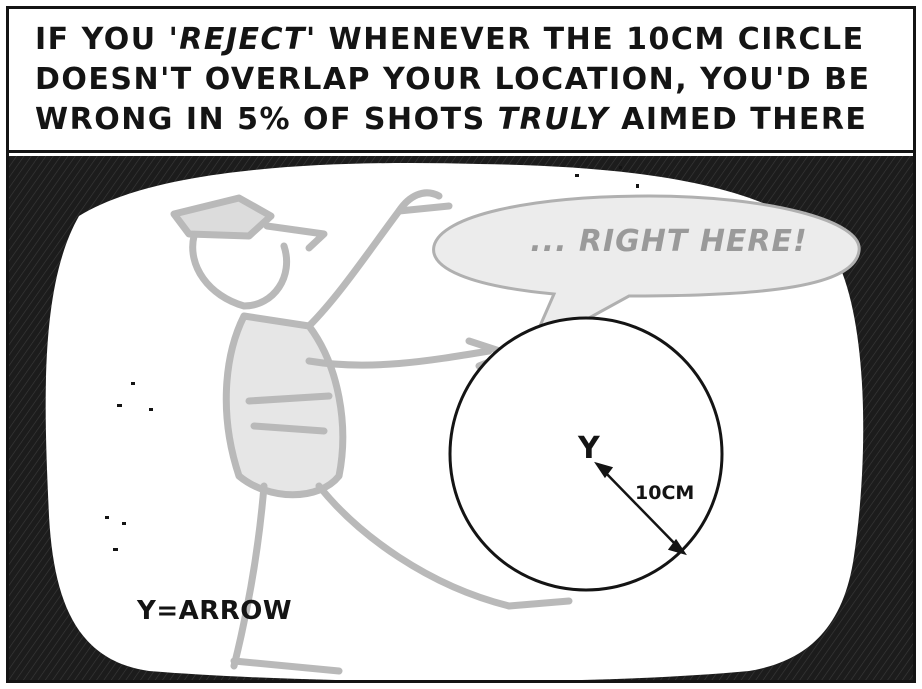  I want to click on caption-emphasis-truly: TRULY, so click(553, 119).